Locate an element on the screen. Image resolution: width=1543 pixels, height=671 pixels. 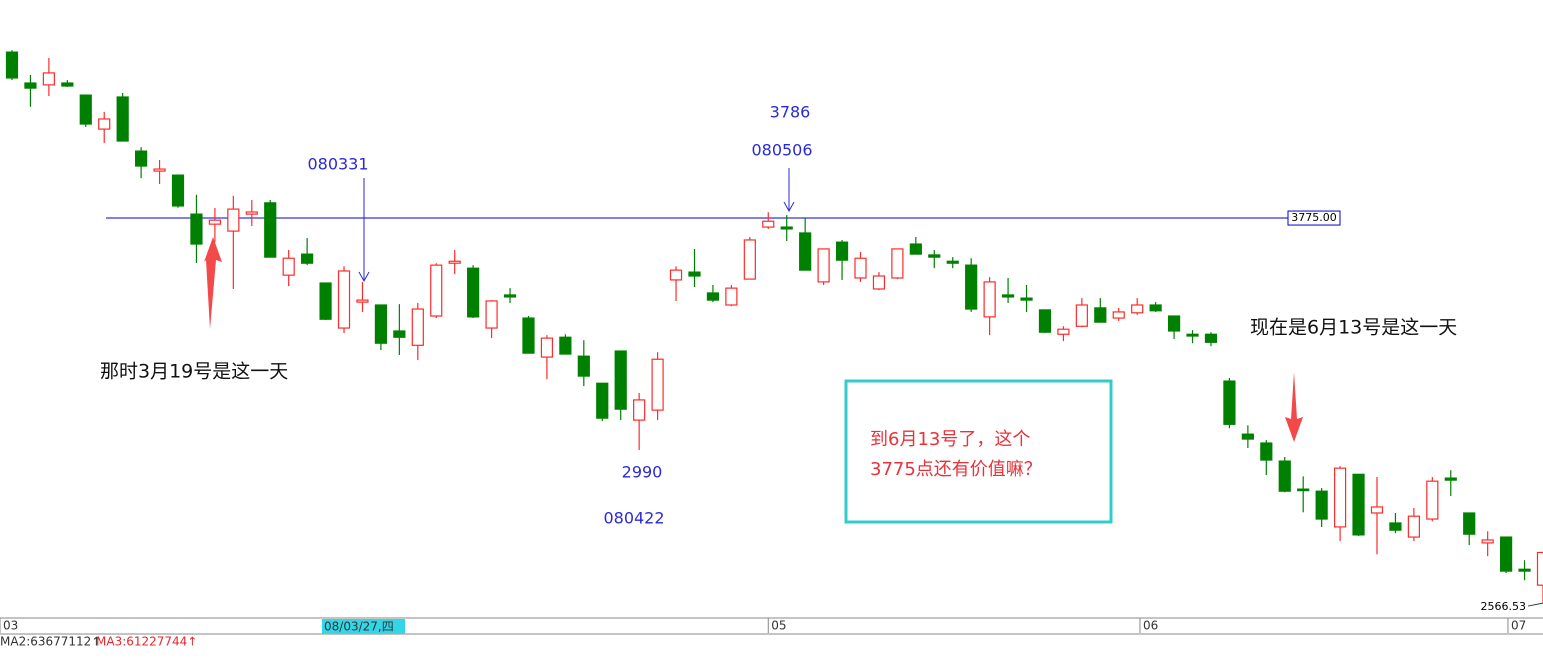
x-tick-label: 05 is located at coordinates (778, 626).